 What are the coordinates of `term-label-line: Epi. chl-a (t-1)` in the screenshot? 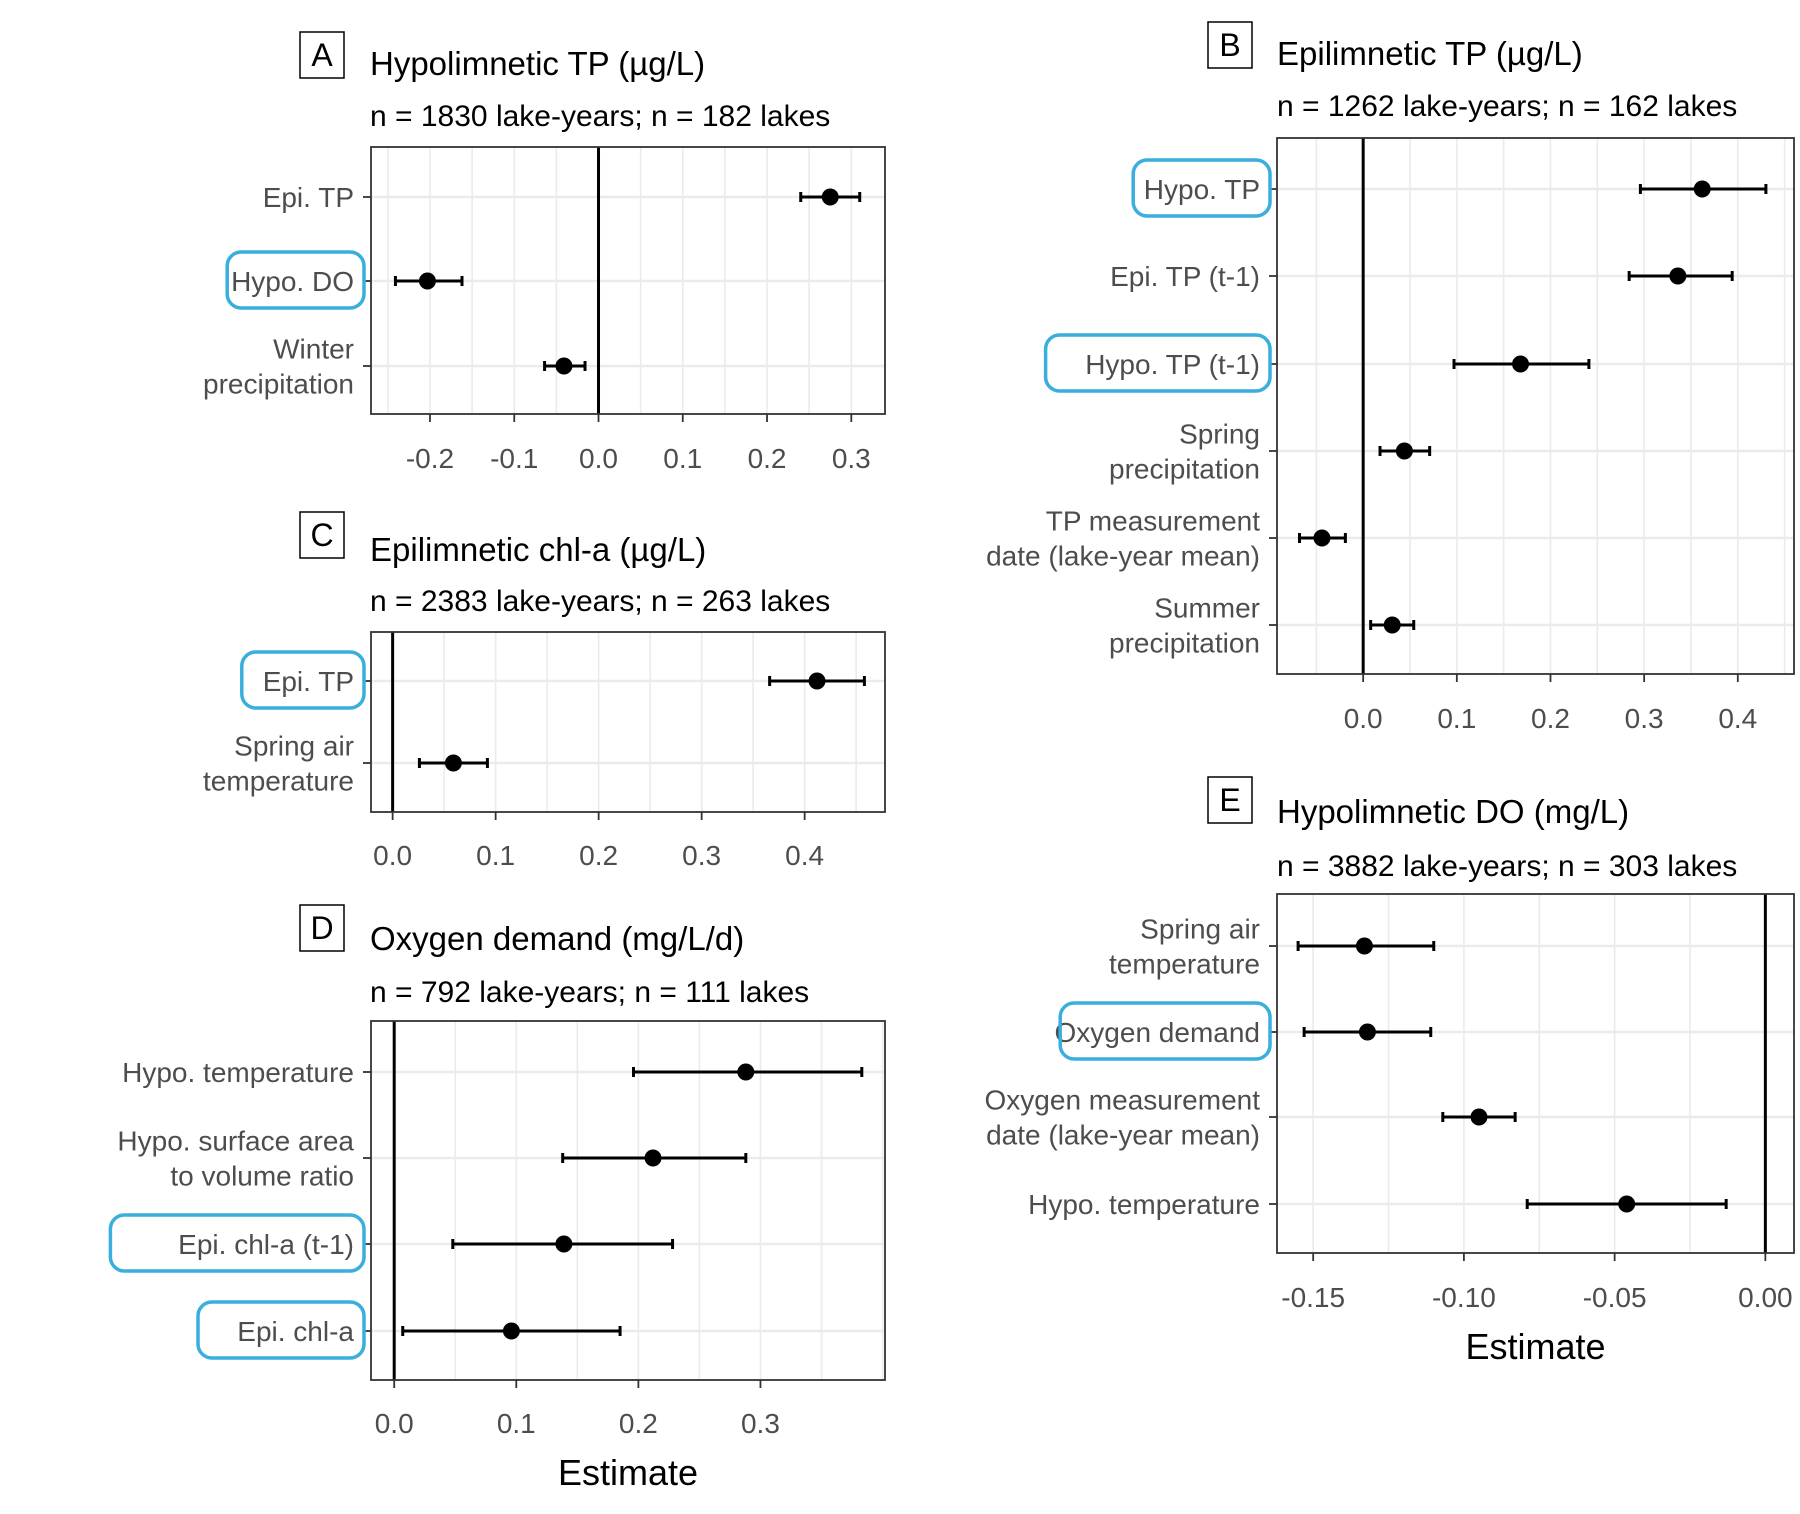 It's located at (266, 1244).